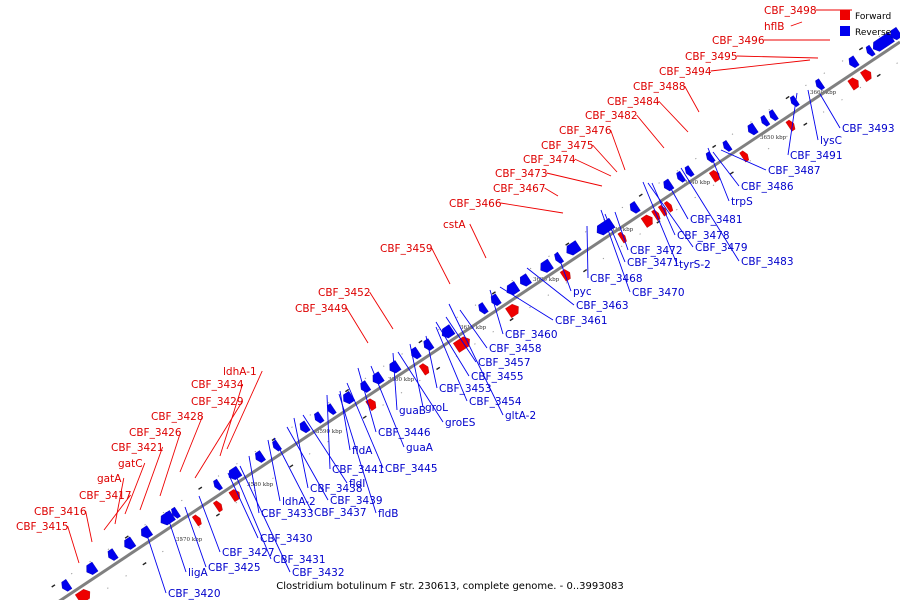  I want to click on forward-gene-label: CBF_3495, so click(711, 57).